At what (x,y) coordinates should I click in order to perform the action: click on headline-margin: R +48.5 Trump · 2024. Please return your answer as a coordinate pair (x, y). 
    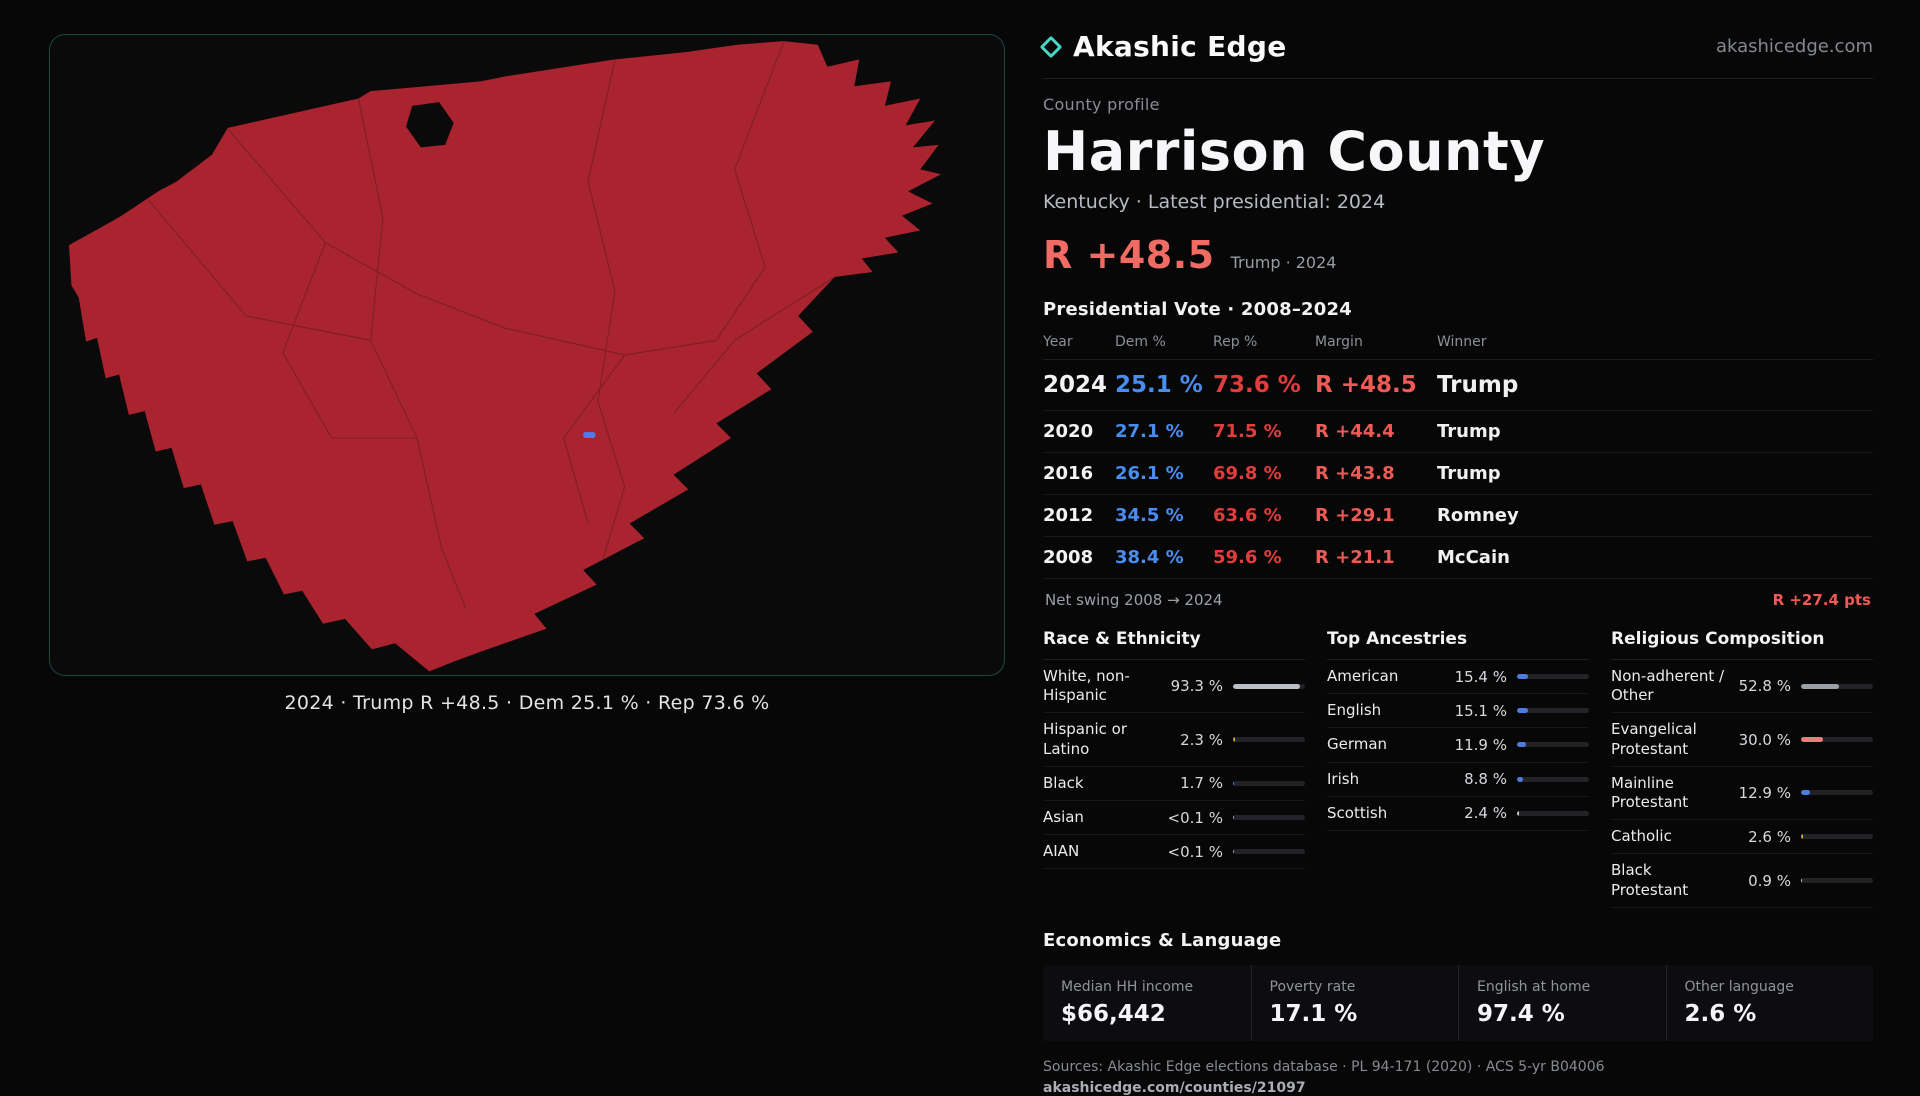
    Looking at the image, I should click on (1458, 255).